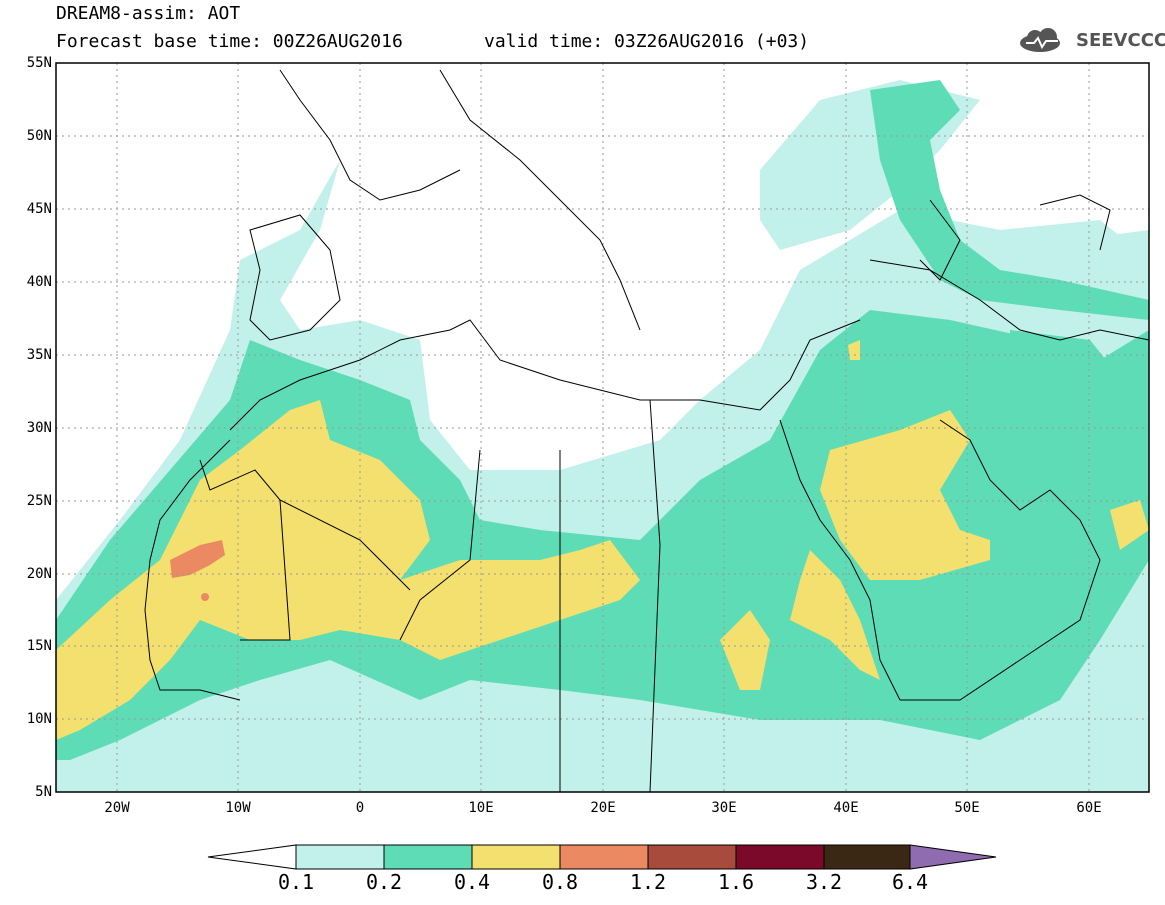 The width and height of the screenshot is (1165, 905). Describe the element at coordinates (1040, 40) in the screenshot. I see `cloud-icon` at that location.